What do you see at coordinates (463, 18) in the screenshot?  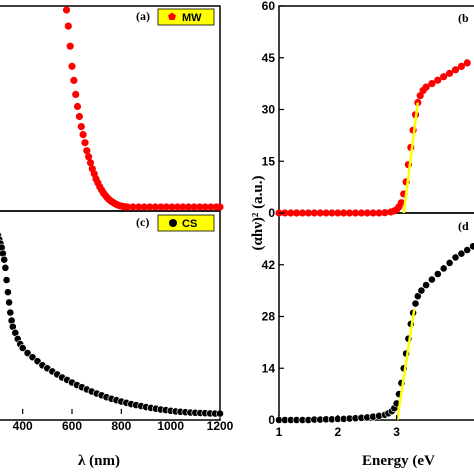 I see `panel-b-label: (b` at bounding box center [463, 18].